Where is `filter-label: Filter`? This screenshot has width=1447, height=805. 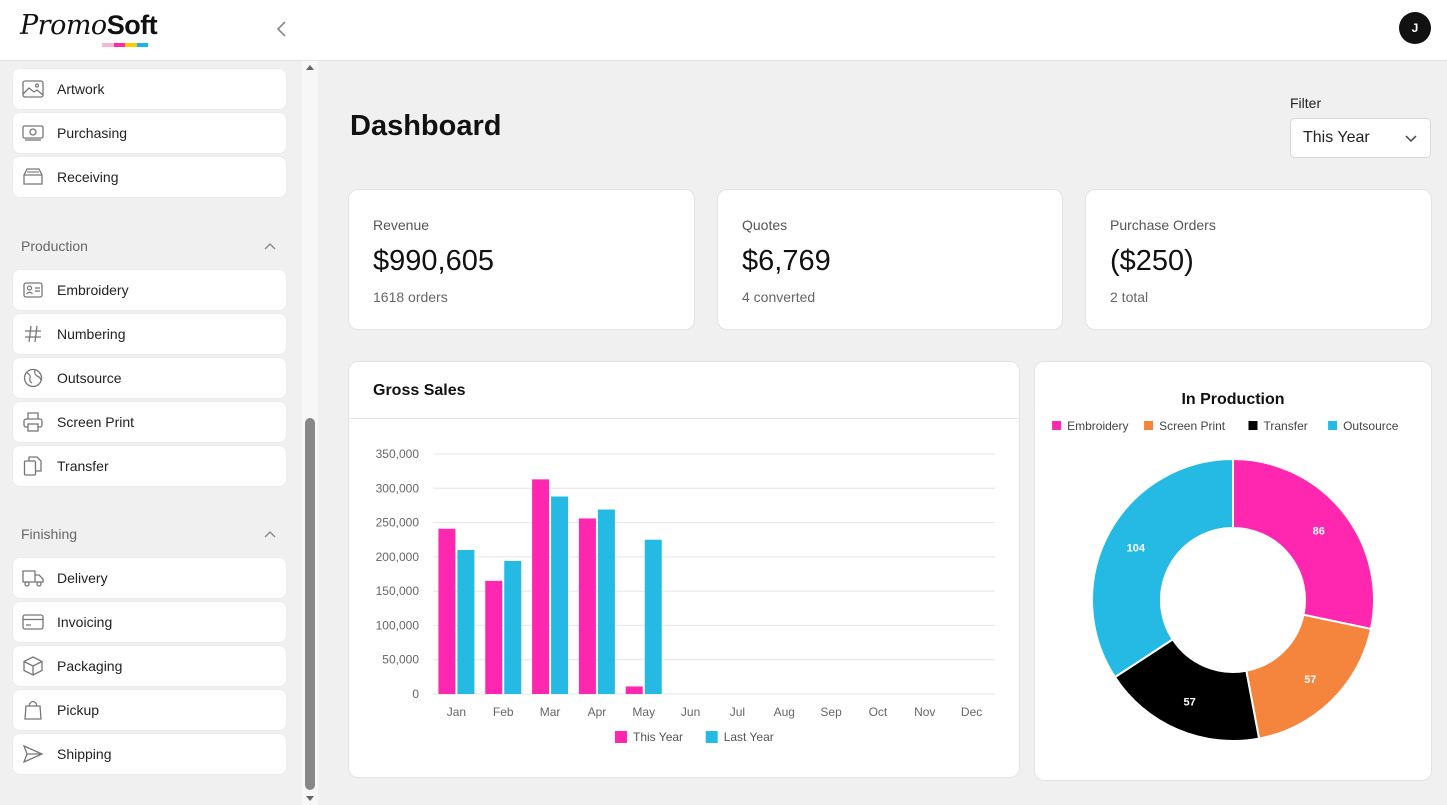 filter-label: Filter is located at coordinates (1306, 103).